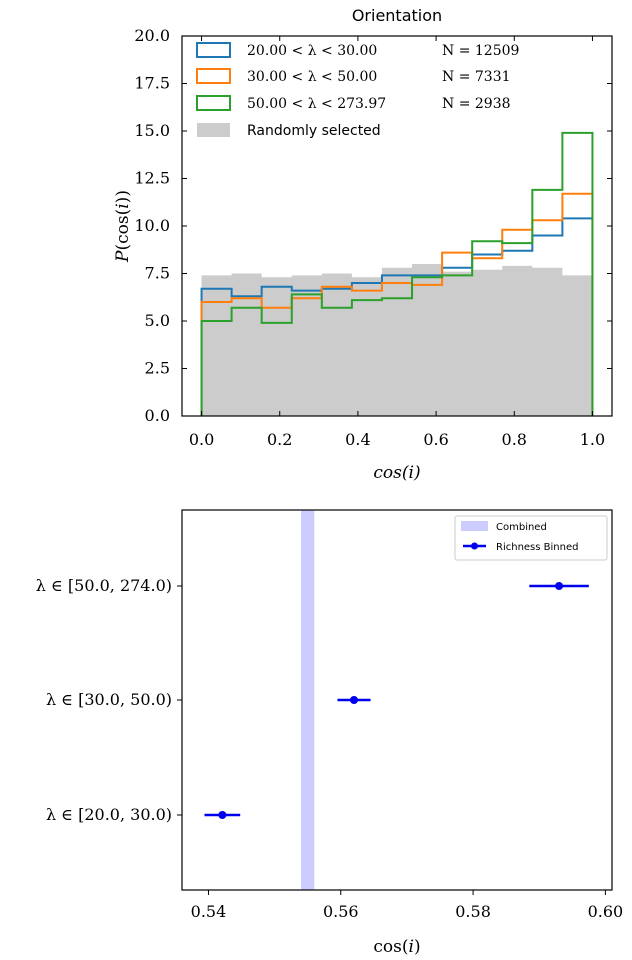  Describe the element at coordinates (157, 273) in the screenshot. I see `y-tick-label: 7.5` at that location.